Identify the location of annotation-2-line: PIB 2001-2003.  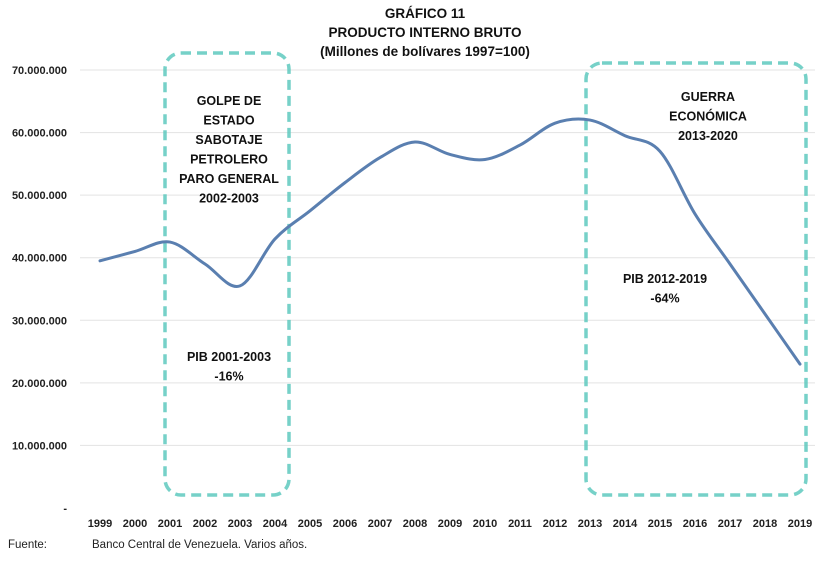
(229, 357).